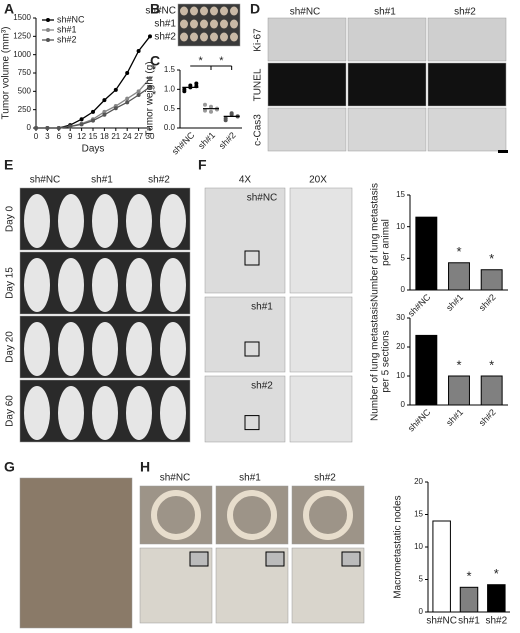  I want to click on y-tick-label: 1000, so click(22, 54).